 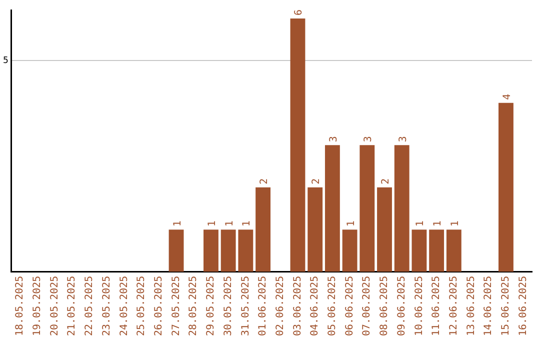 I want to click on x-tick-label: 18.05.2025, so click(x=20, y=306).